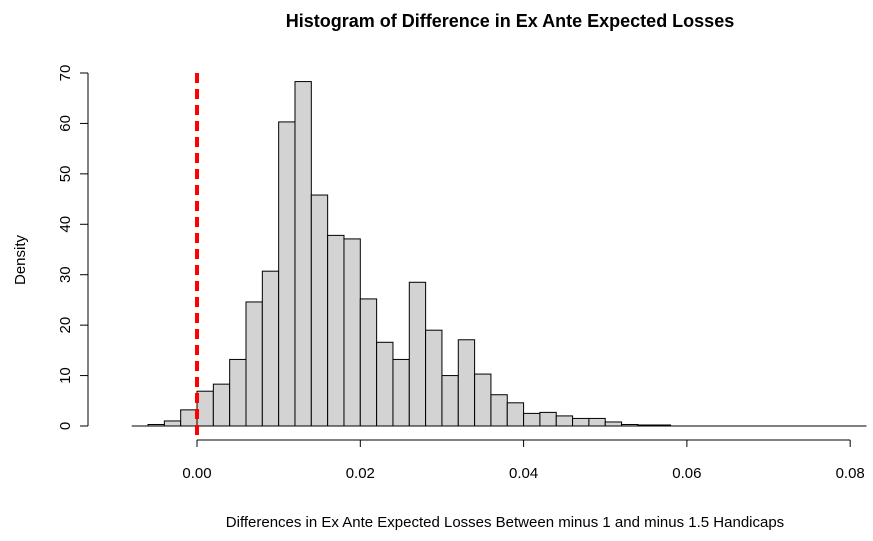  I want to click on x-tick-label: 0.08, so click(850, 473).